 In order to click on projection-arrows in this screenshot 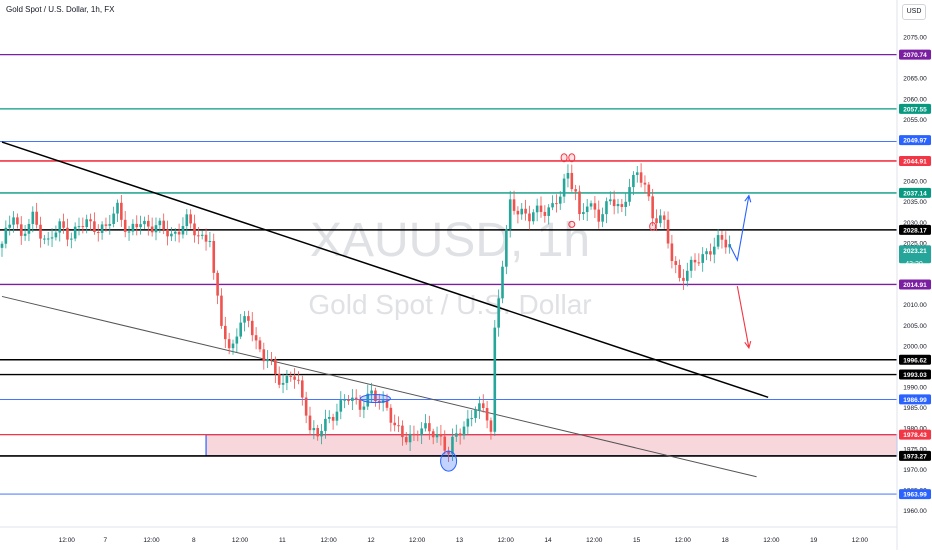, I will do `click(740, 272)`.